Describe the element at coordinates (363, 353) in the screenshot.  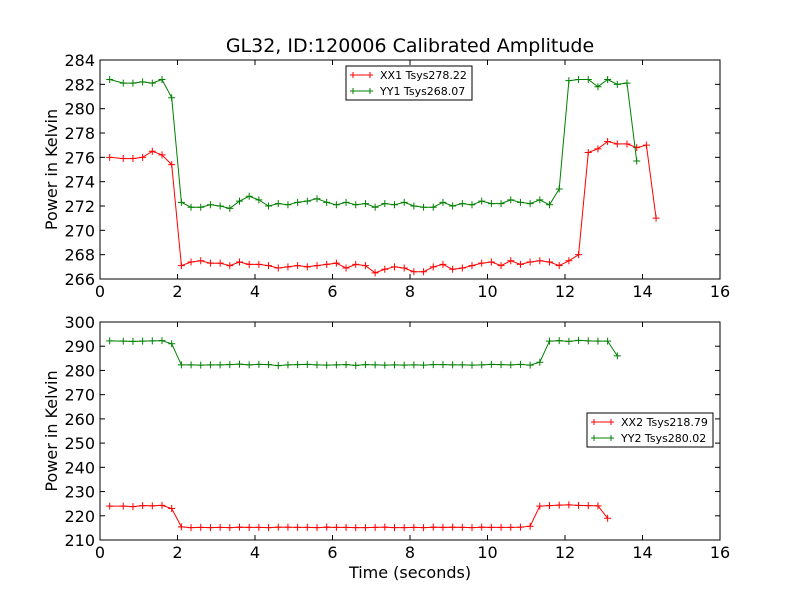
I see `series-2-group` at that location.